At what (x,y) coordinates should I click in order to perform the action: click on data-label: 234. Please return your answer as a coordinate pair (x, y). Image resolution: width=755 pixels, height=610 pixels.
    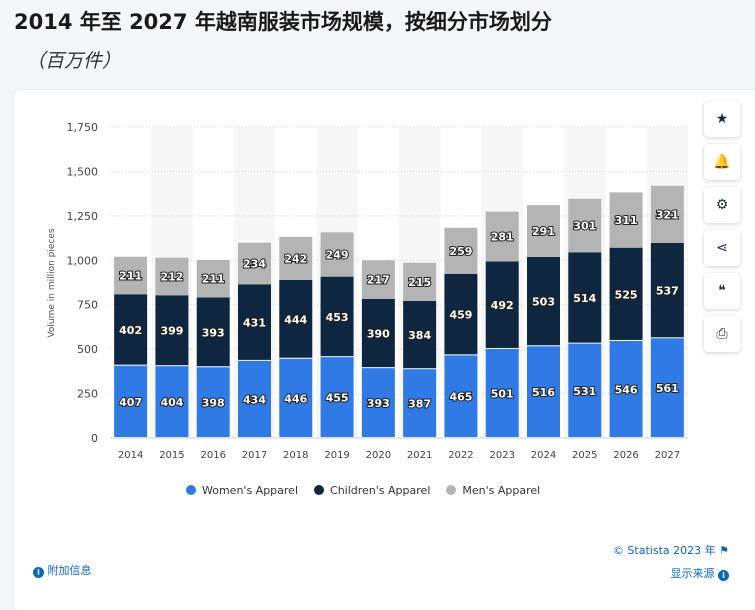
    Looking at the image, I should click on (254, 263).